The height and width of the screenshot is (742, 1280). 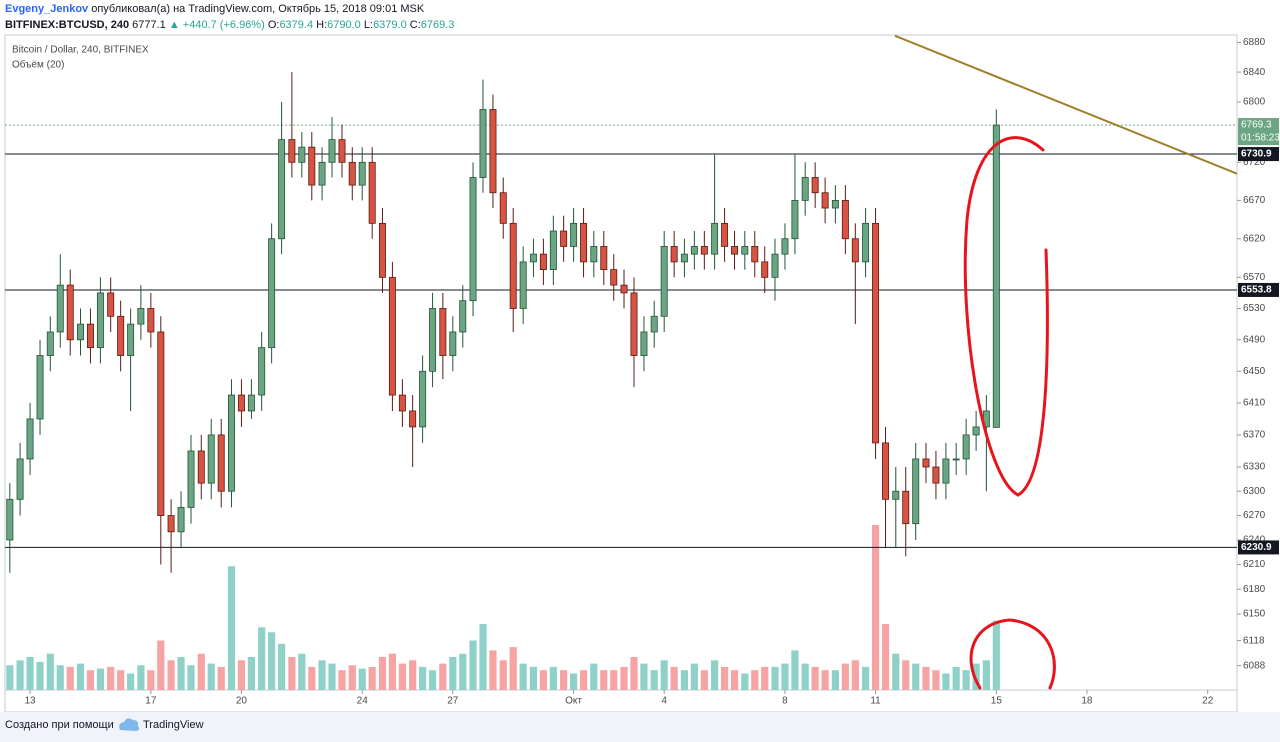 I want to click on y-tick-label: 6118, so click(x=1254, y=640).